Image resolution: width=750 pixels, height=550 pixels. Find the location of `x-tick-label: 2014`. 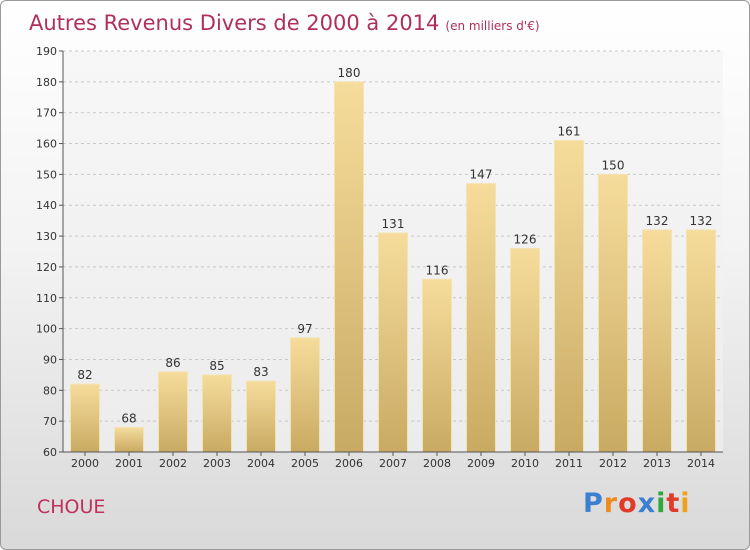

x-tick-label: 2014 is located at coordinates (701, 463).